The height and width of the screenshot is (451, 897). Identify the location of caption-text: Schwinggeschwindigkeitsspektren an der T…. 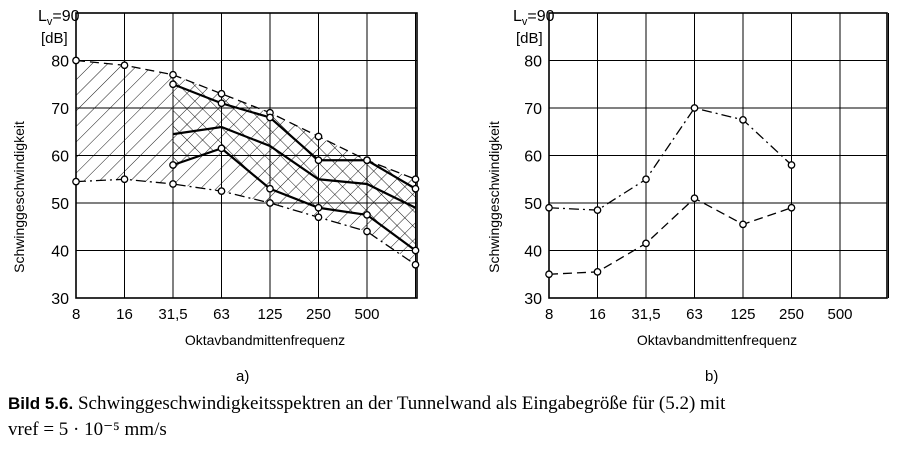
(401, 403).